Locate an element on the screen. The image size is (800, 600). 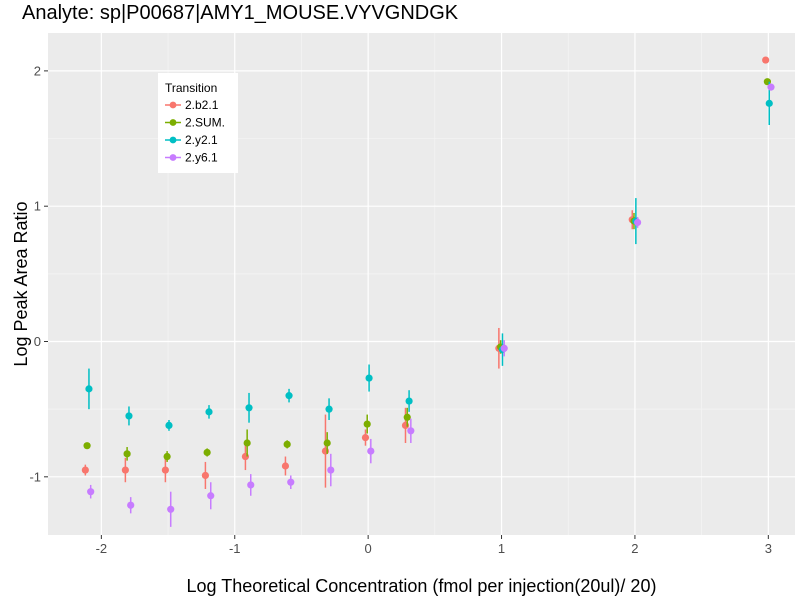
chart-title: Analyte: sp|P00687|AMY1_MOUSE.VYVGNDGK is located at coordinates (240, 13).